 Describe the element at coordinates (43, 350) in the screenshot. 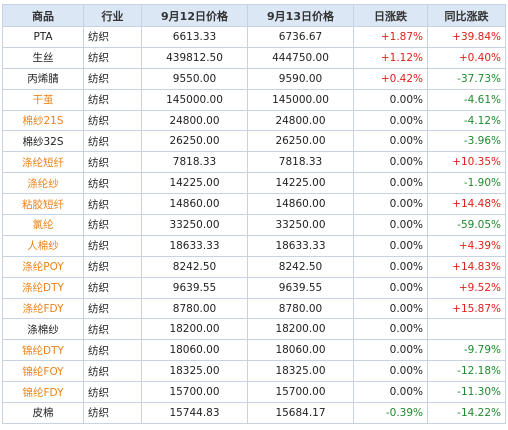

I see `commodity-name: 锦纶DTY` at that location.